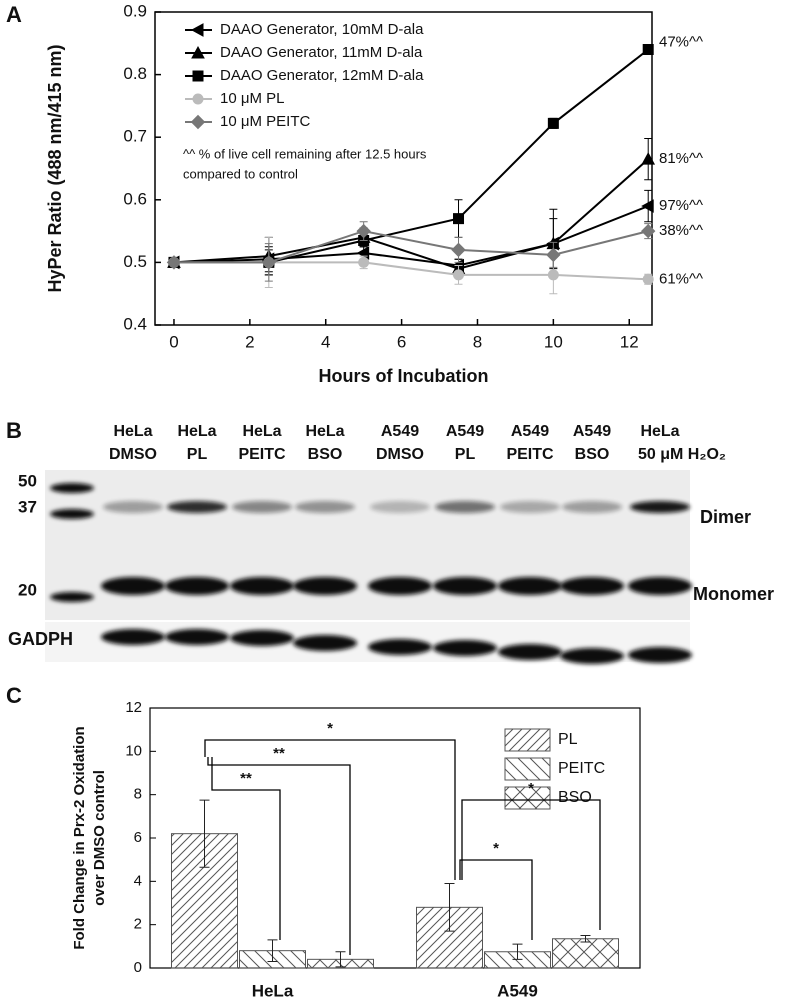 The image size is (800, 1006). I want to click on legend-label: BSO, so click(575, 797).